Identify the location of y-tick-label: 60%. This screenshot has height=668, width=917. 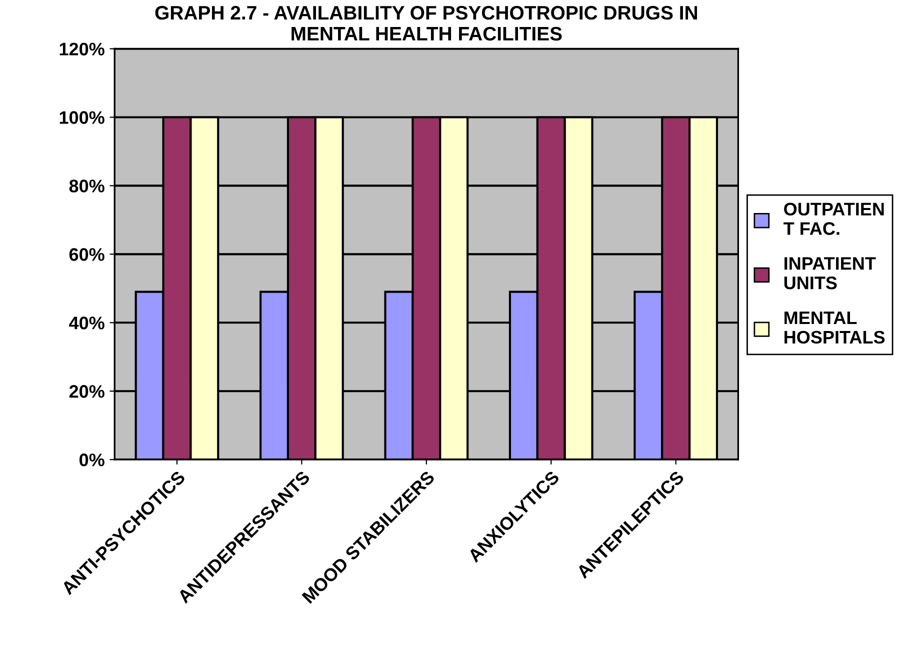
(86, 254).